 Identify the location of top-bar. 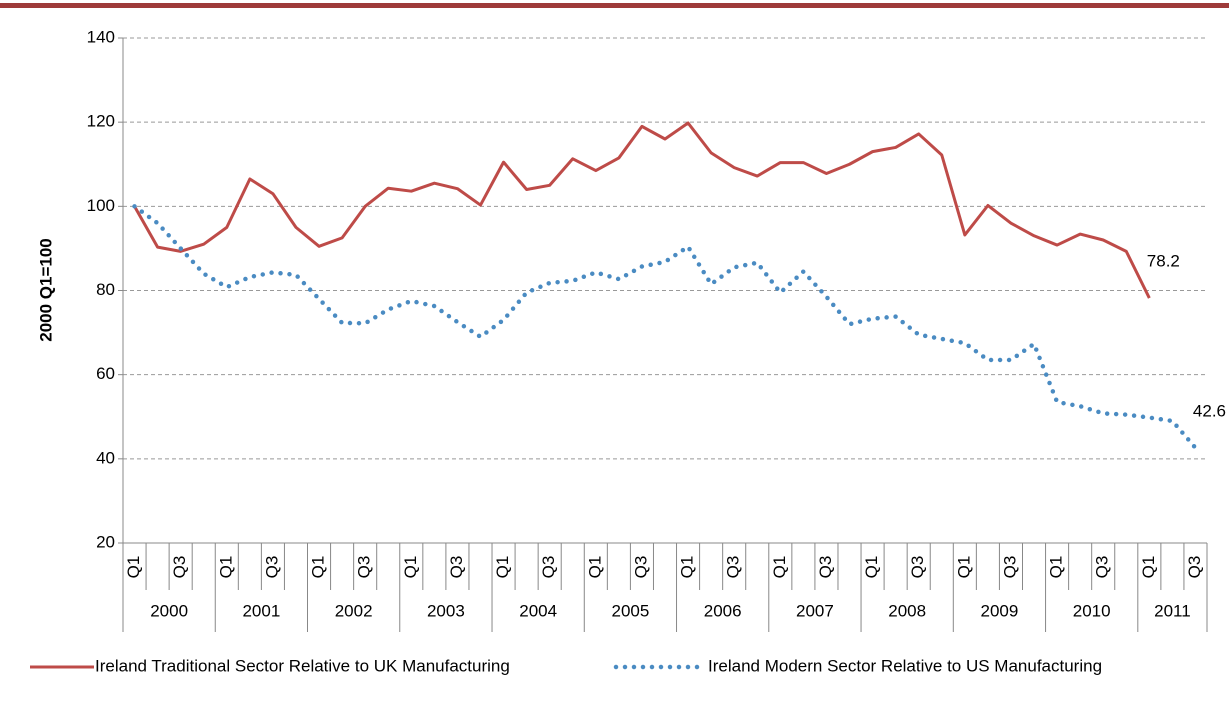
(614, 5).